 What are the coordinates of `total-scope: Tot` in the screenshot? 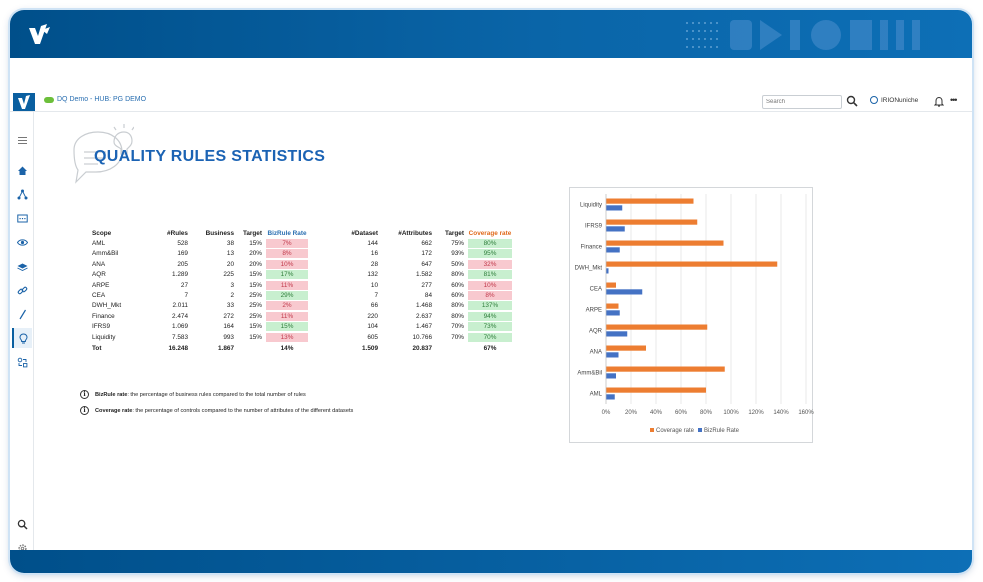 It's located at (97, 348).